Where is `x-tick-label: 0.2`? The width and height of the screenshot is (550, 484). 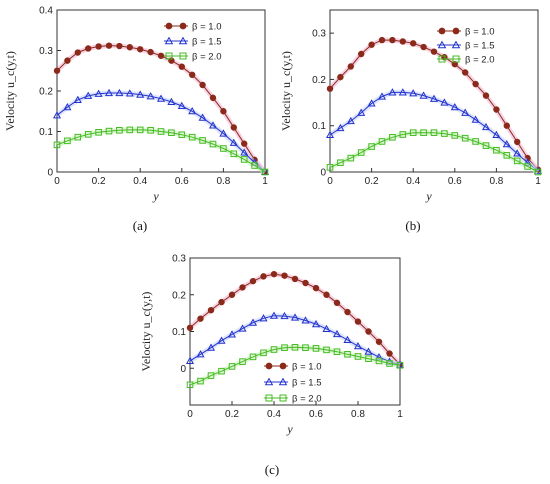 x-tick-label: 0.2 is located at coordinates (99, 181).